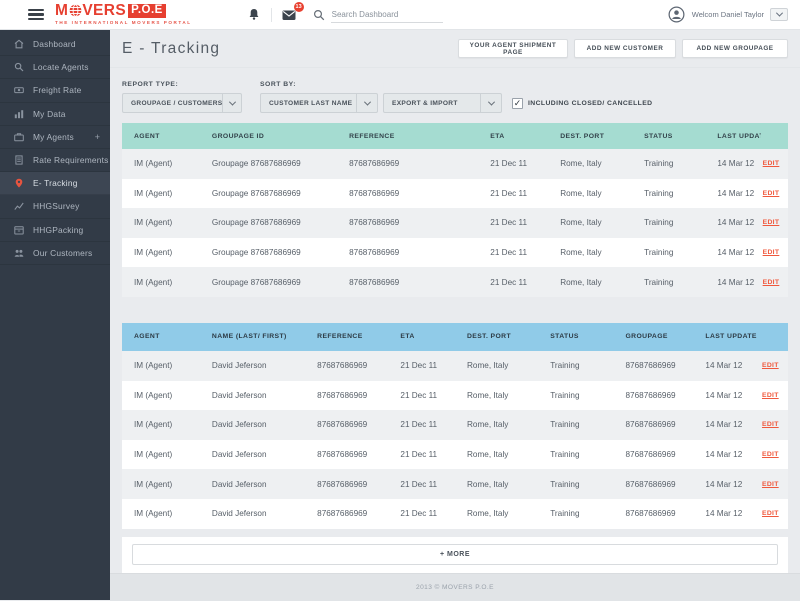 This screenshot has height=601, width=800. What do you see at coordinates (19, 183) in the screenshot?
I see `map-pin-icon` at bounding box center [19, 183].